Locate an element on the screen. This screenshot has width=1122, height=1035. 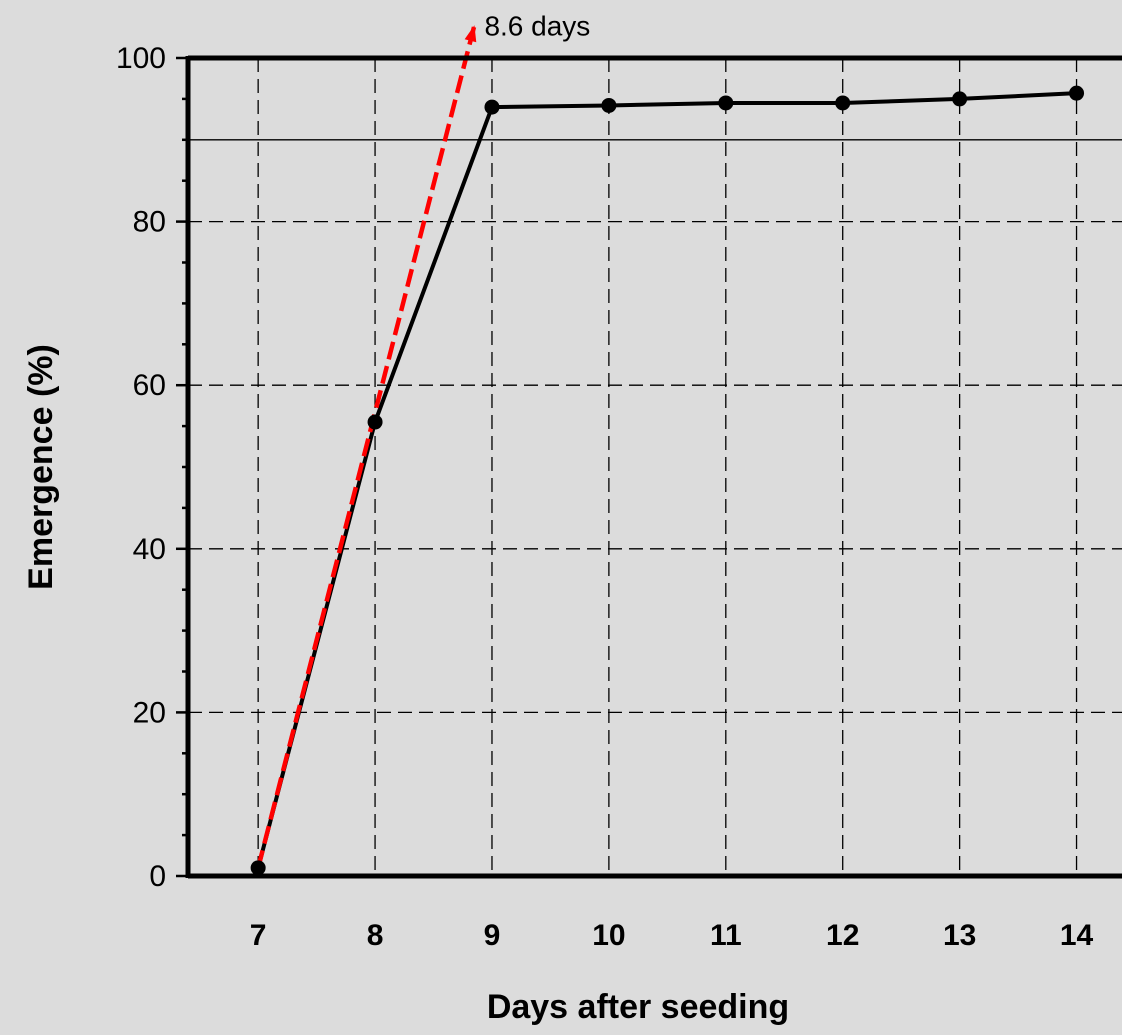
x-tick-label: 14 is located at coordinates (1077, 935).